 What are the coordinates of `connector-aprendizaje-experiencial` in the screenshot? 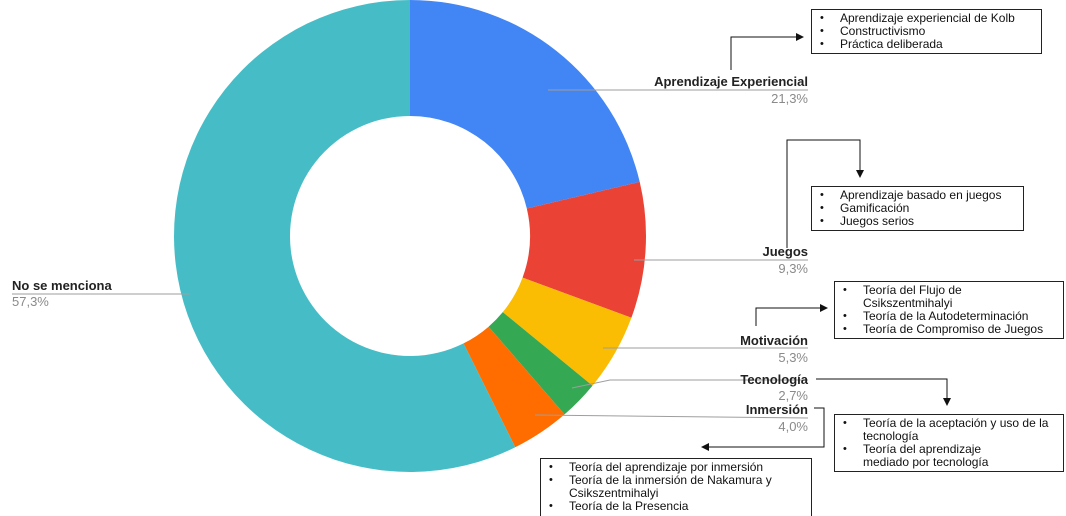 It's located at (767, 51).